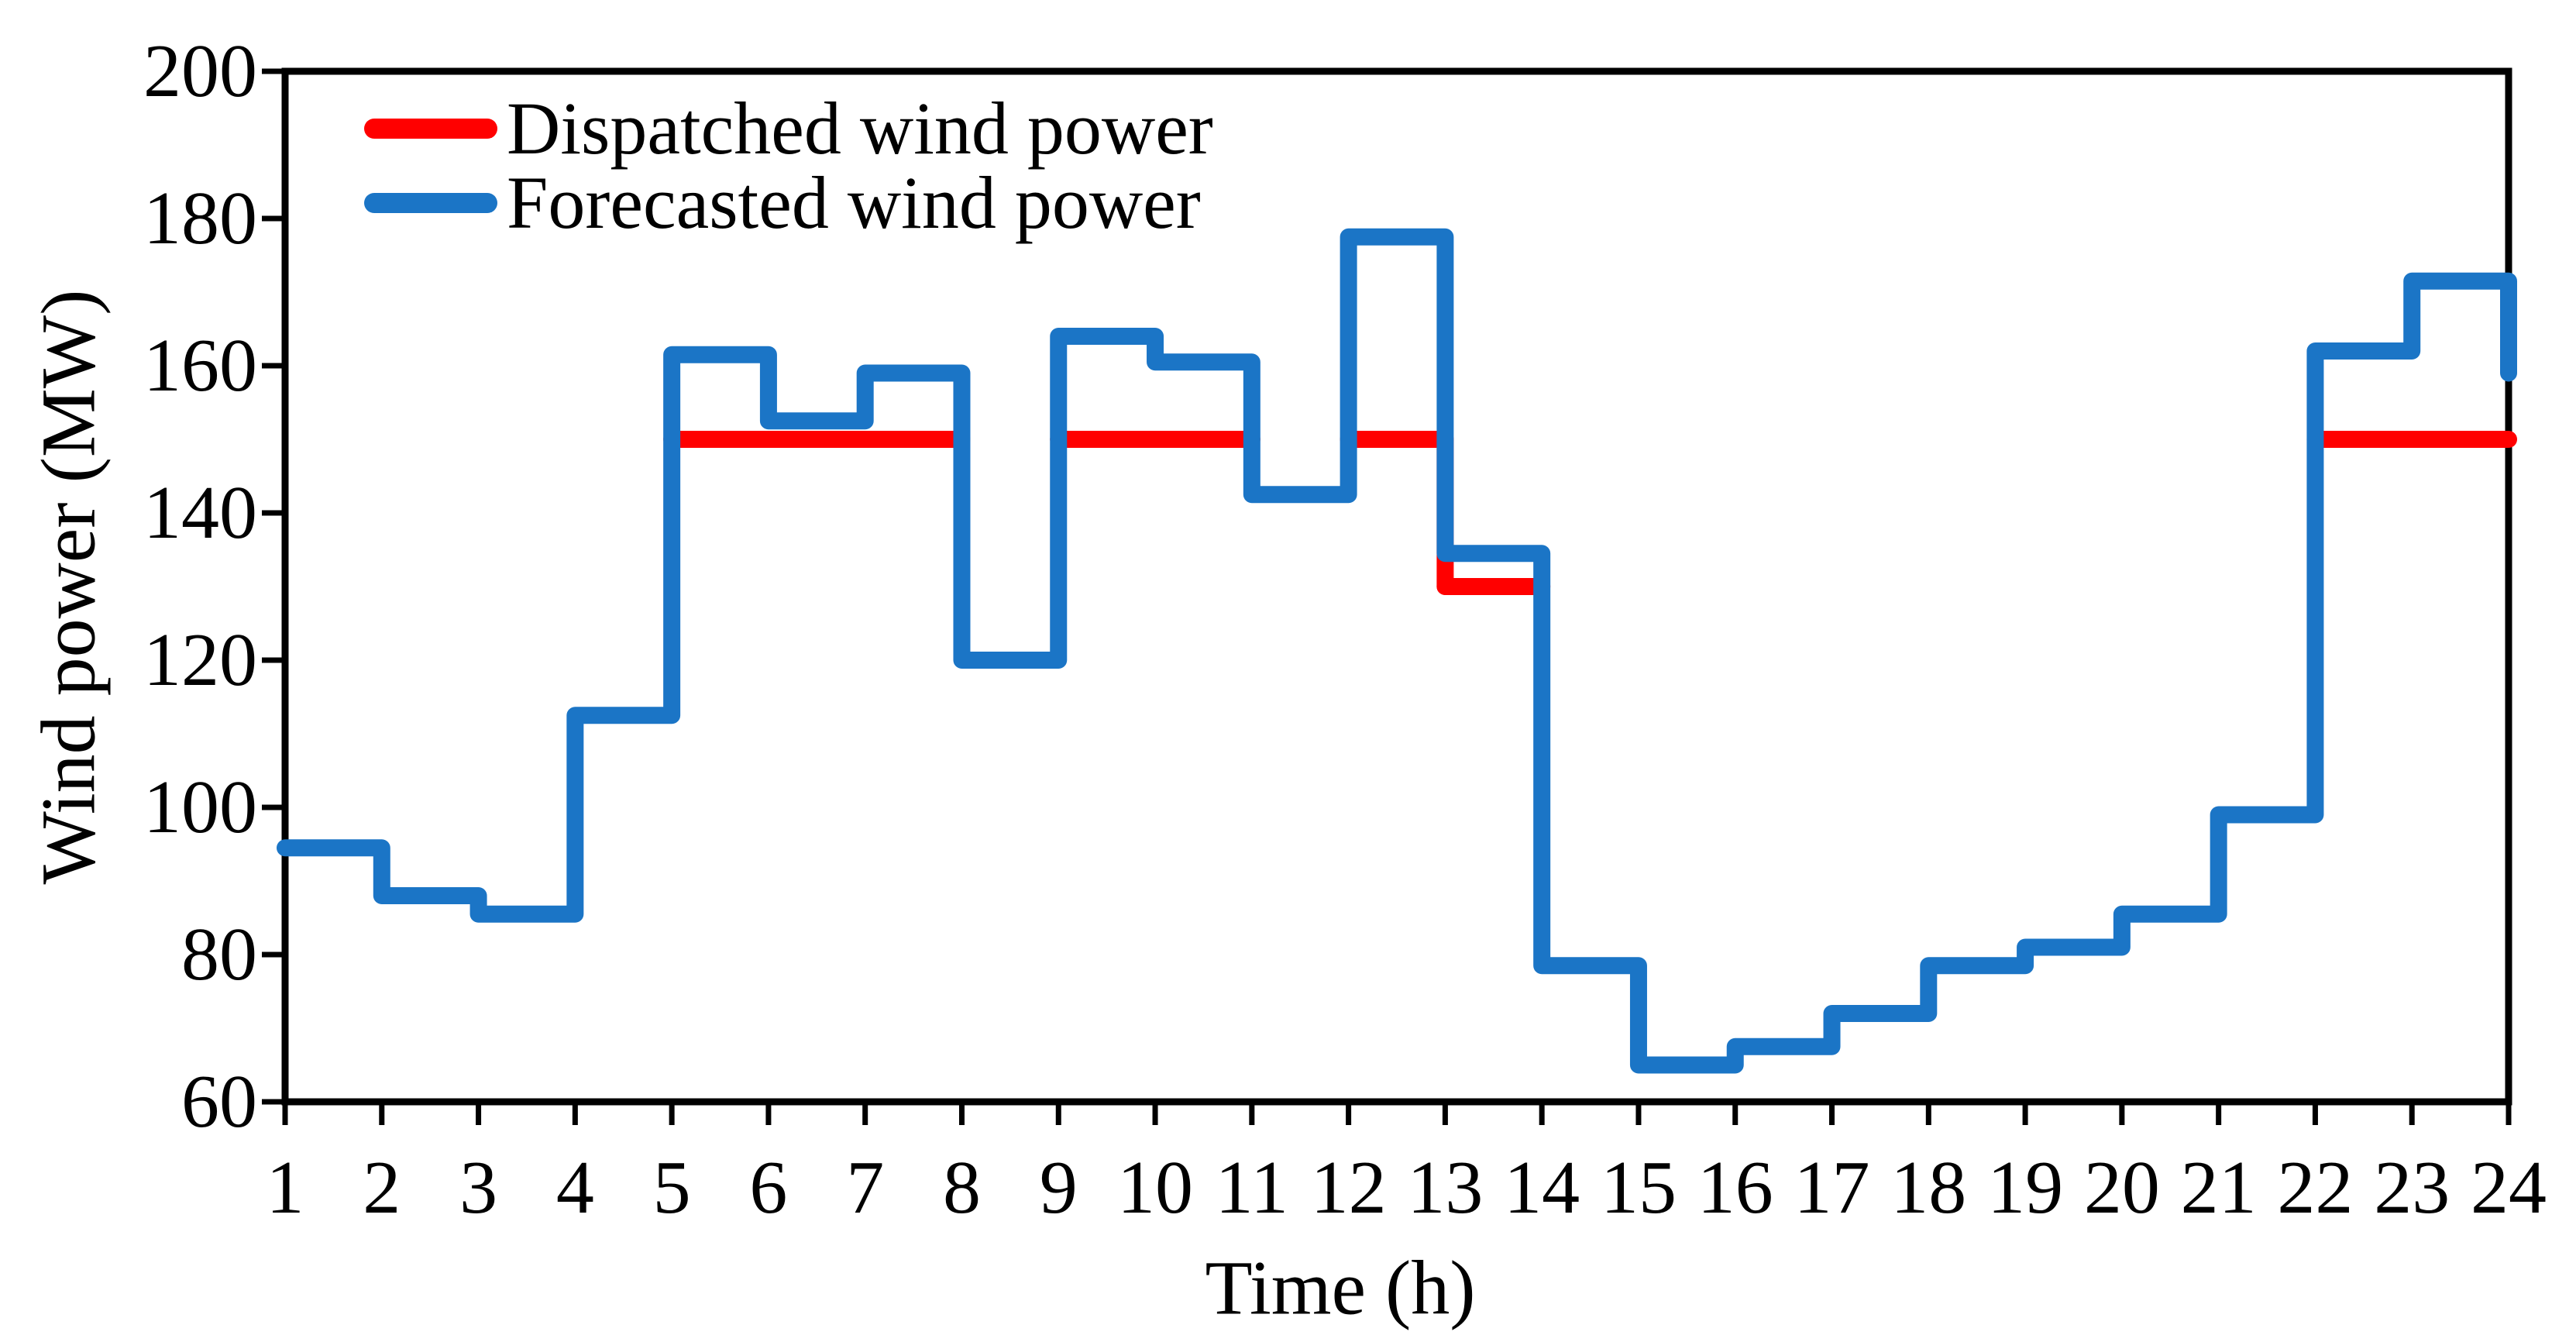  What do you see at coordinates (1590, 513) in the screenshot?
I see `dispatched-line` at bounding box center [1590, 513].